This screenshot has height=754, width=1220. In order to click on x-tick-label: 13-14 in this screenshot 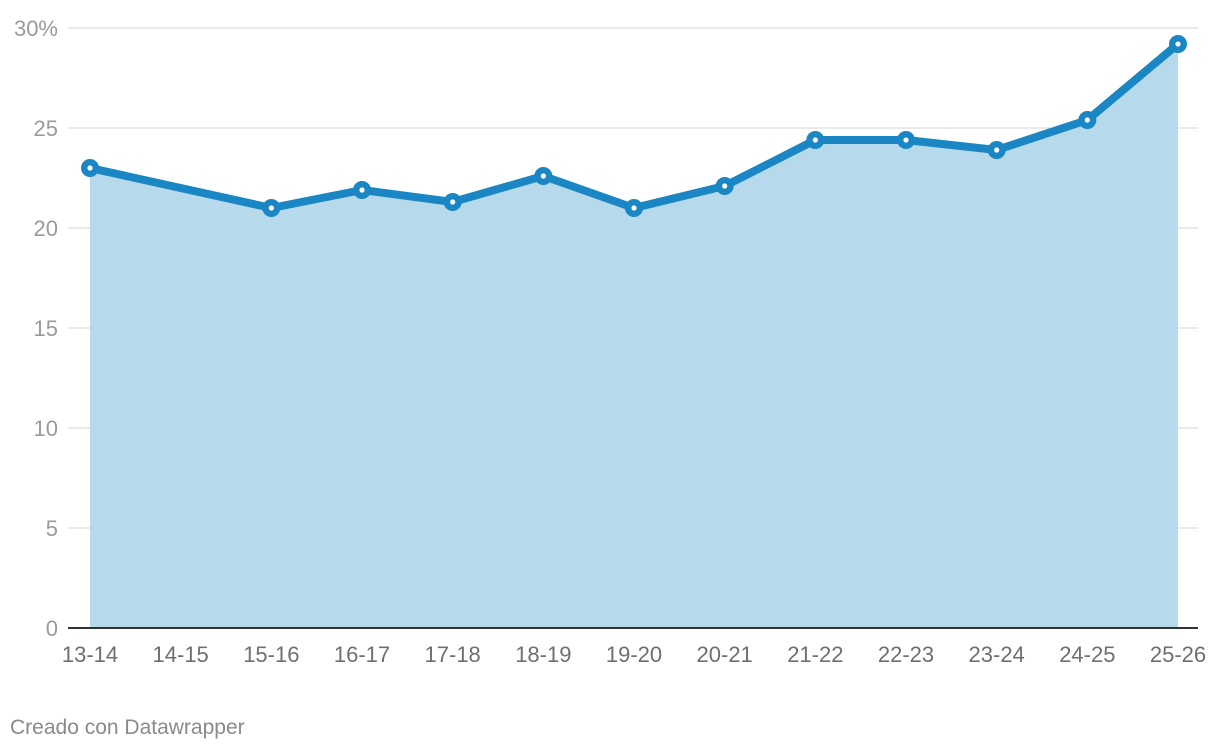, I will do `click(90, 654)`.